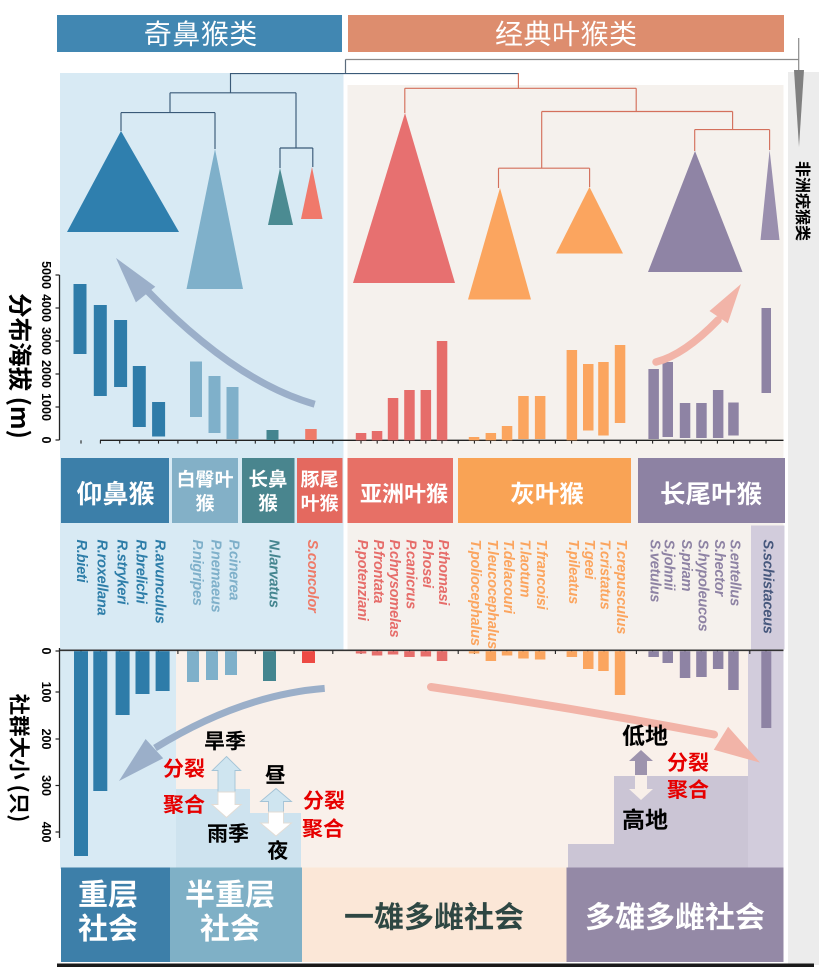 Image resolution: width=827 pixels, height=979 pixels. What do you see at coordinates (621, 587) in the screenshot?
I see `svg-text: T.crepusculus` at bounding box center [621, 587].